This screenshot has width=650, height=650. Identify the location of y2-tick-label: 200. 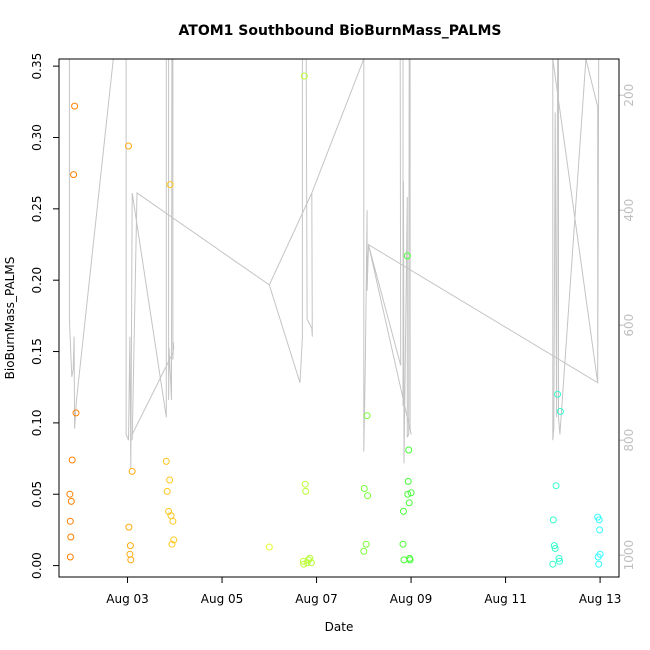
(629, 95).